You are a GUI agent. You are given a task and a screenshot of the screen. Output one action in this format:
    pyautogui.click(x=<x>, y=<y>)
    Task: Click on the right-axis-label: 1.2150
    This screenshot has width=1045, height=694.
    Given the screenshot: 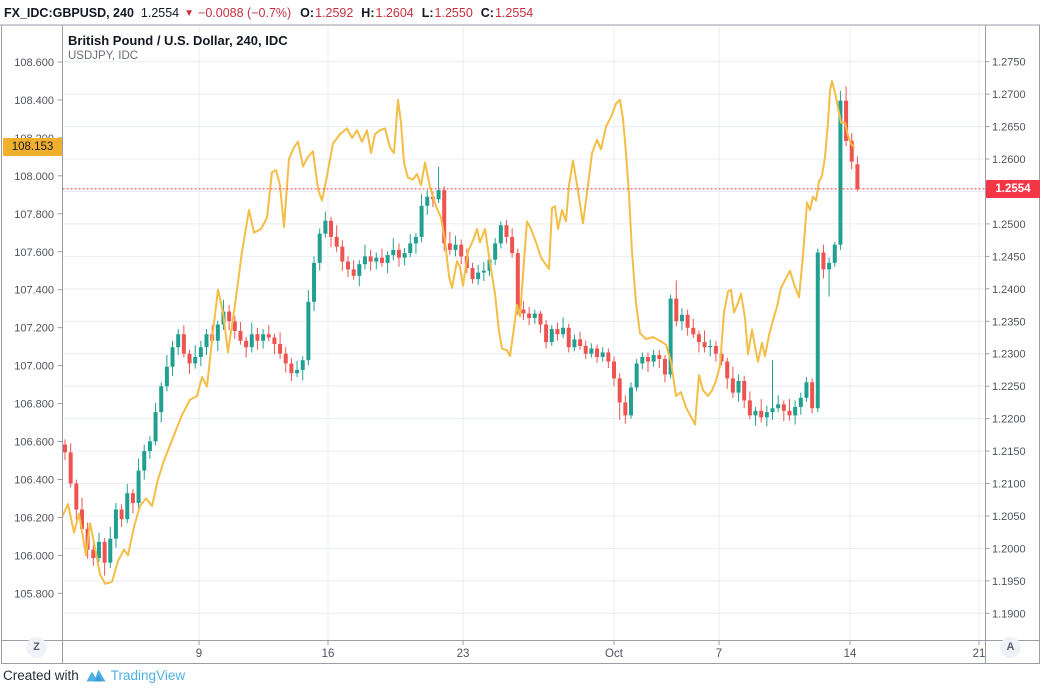 What is the action you would take?
    pyautogui.click(x=1009, y=452)
    